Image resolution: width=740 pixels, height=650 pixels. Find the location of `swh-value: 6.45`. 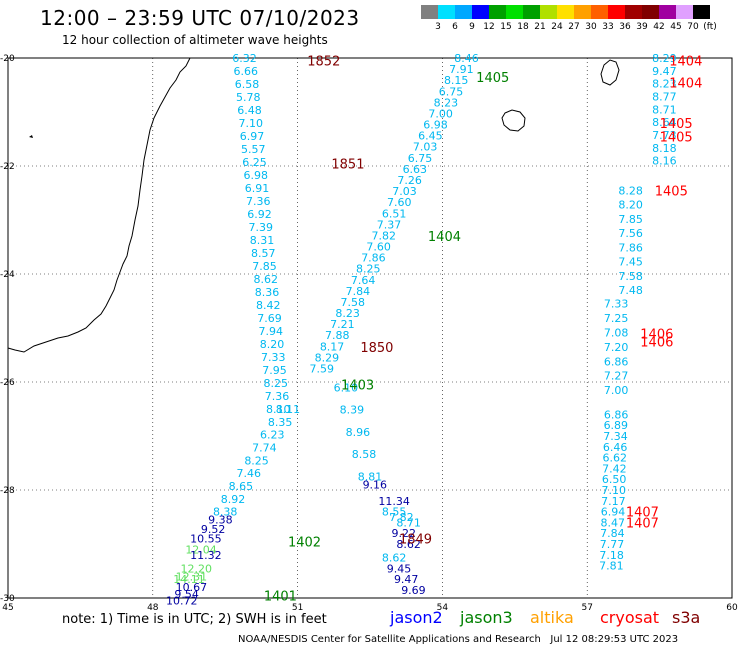

swh-value: 6.45 is located at coordinates (430, 136).